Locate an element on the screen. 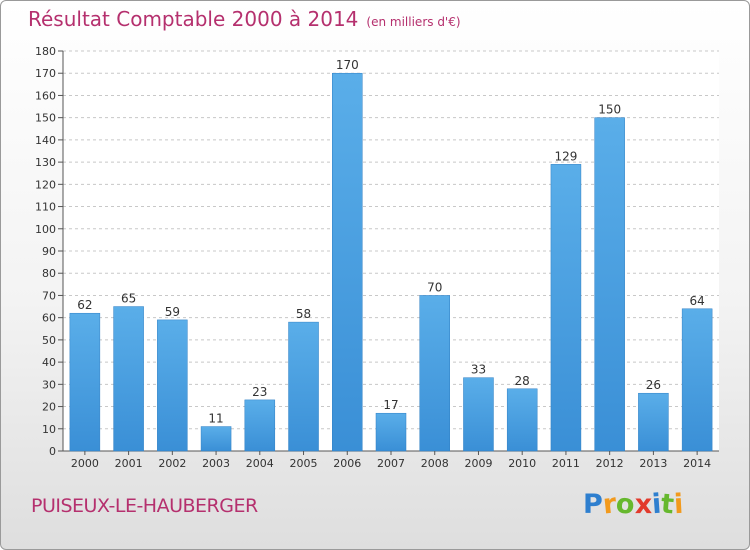 This screenshot has height=550, width=750. bar-2001 is located at coordinates (128, 379).